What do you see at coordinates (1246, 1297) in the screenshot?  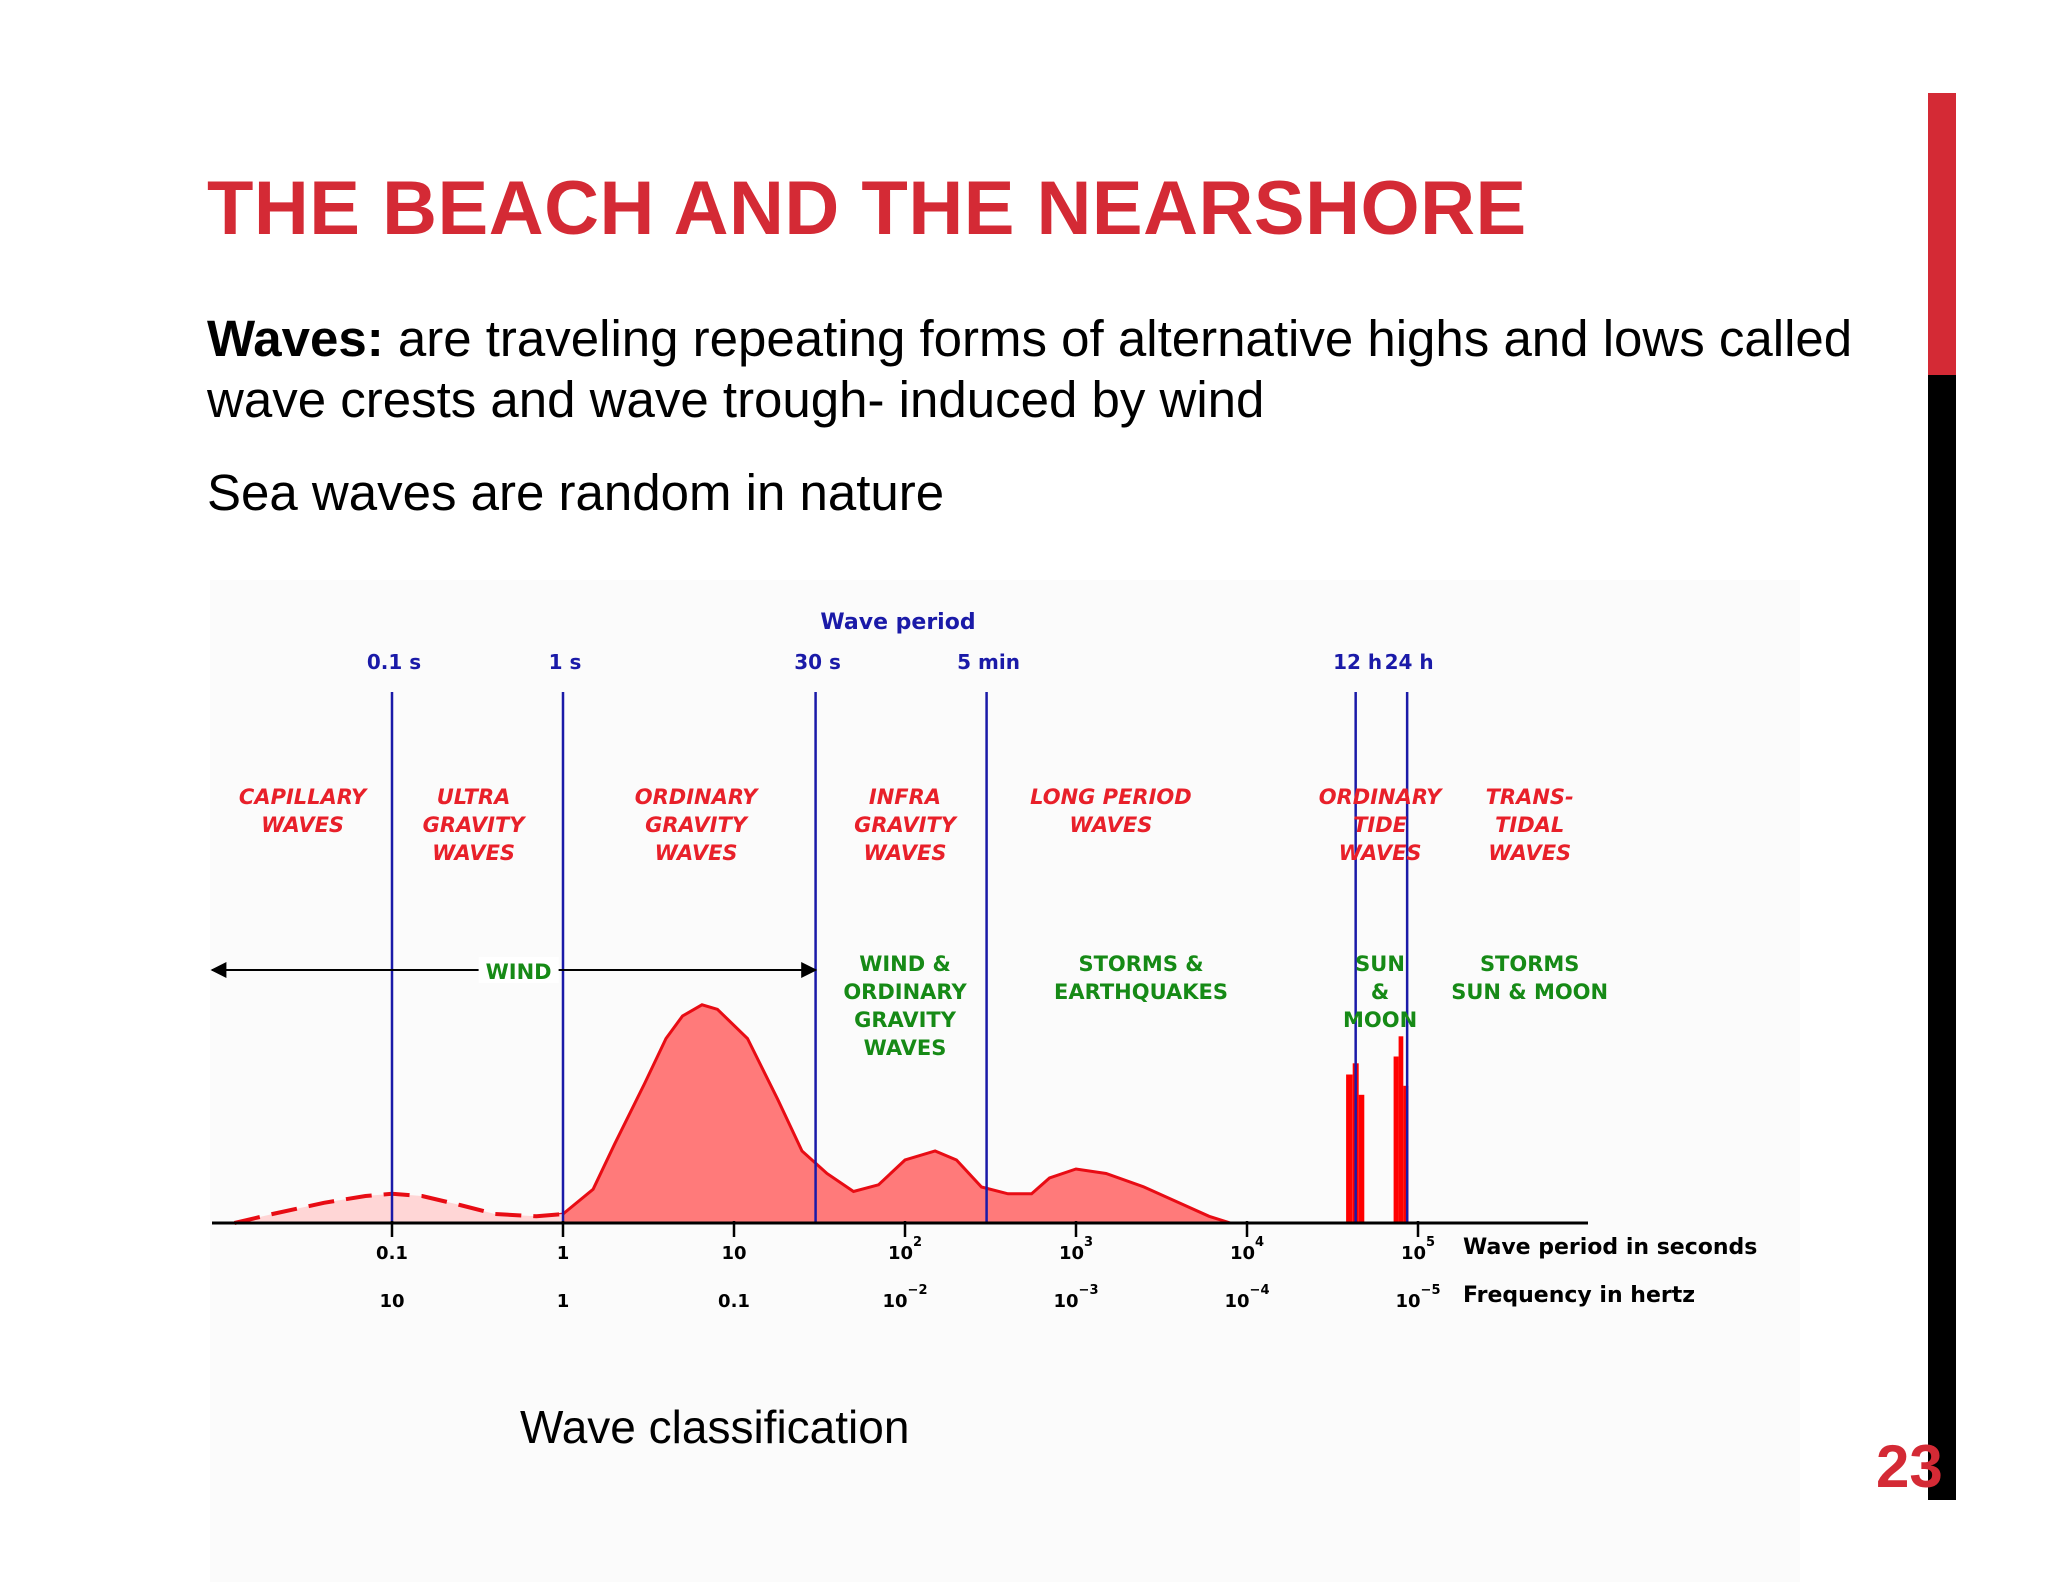 I see `tick-label: 10⁻⁴` at bounding box center [1246, 1297].